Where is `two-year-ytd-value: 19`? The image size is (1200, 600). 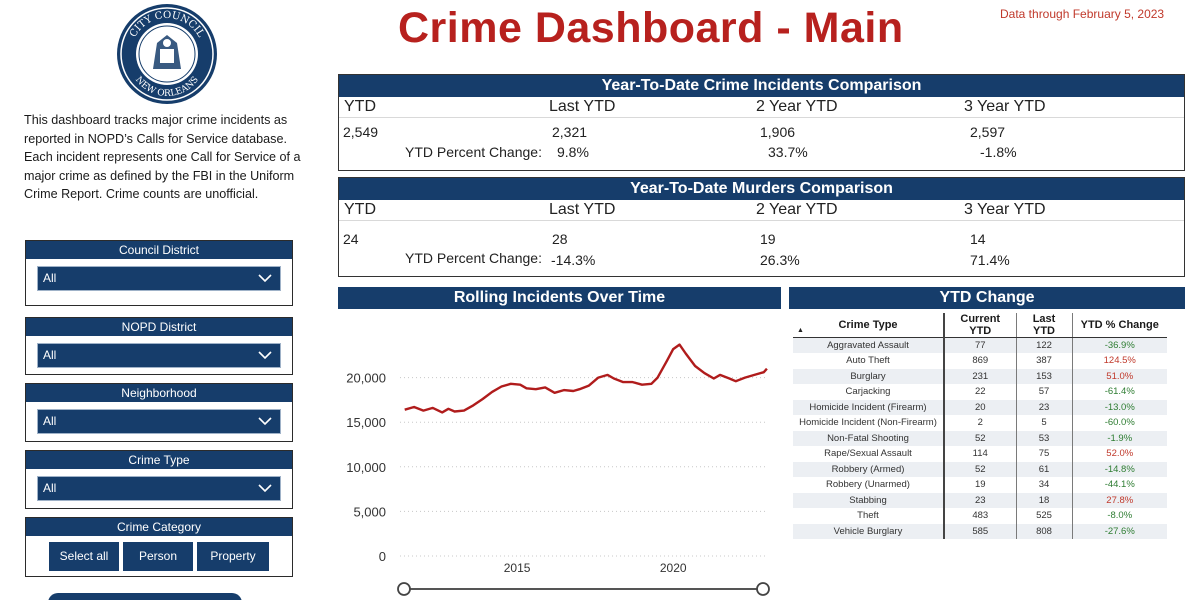 two-year-ytd-value: 19 is located at coordinates (768, 239).